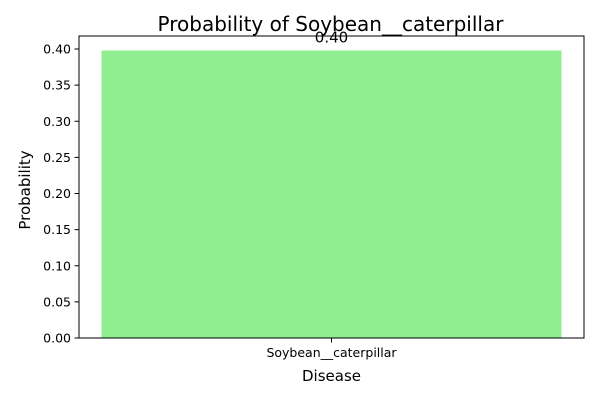 This screenshot has height=400, width=600. Describe the element at coordinates (25, 189) in the screenshot. I see `y-axis-label: Probability` at that location.